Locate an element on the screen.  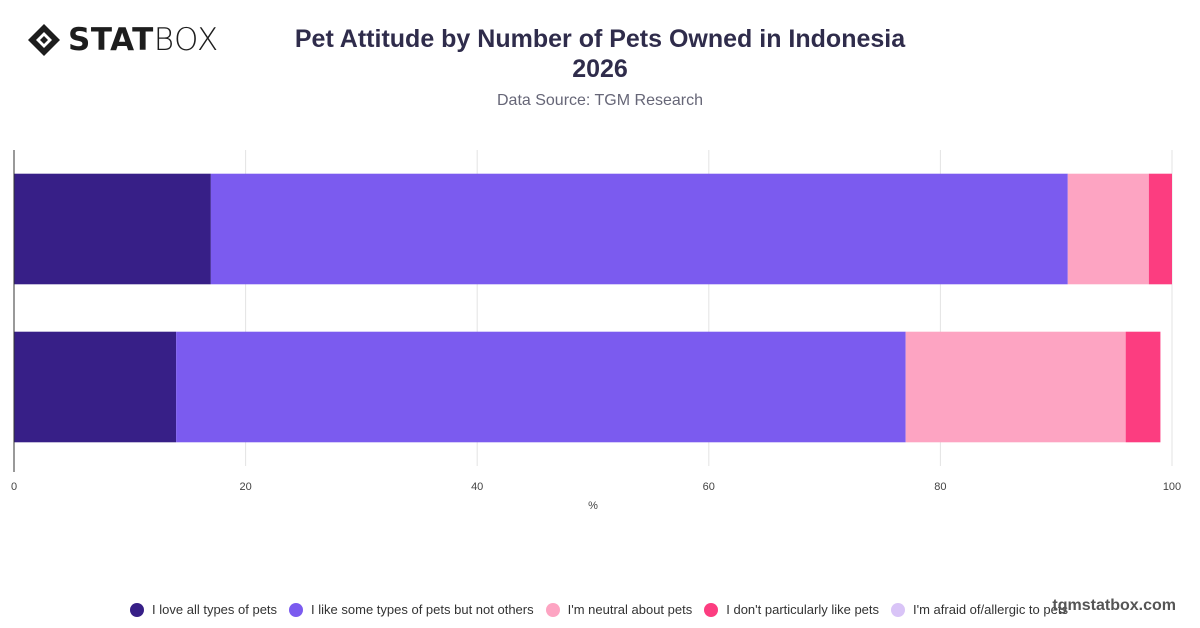
statbox-logo: STATBOX is located at coordinates (122, 40).